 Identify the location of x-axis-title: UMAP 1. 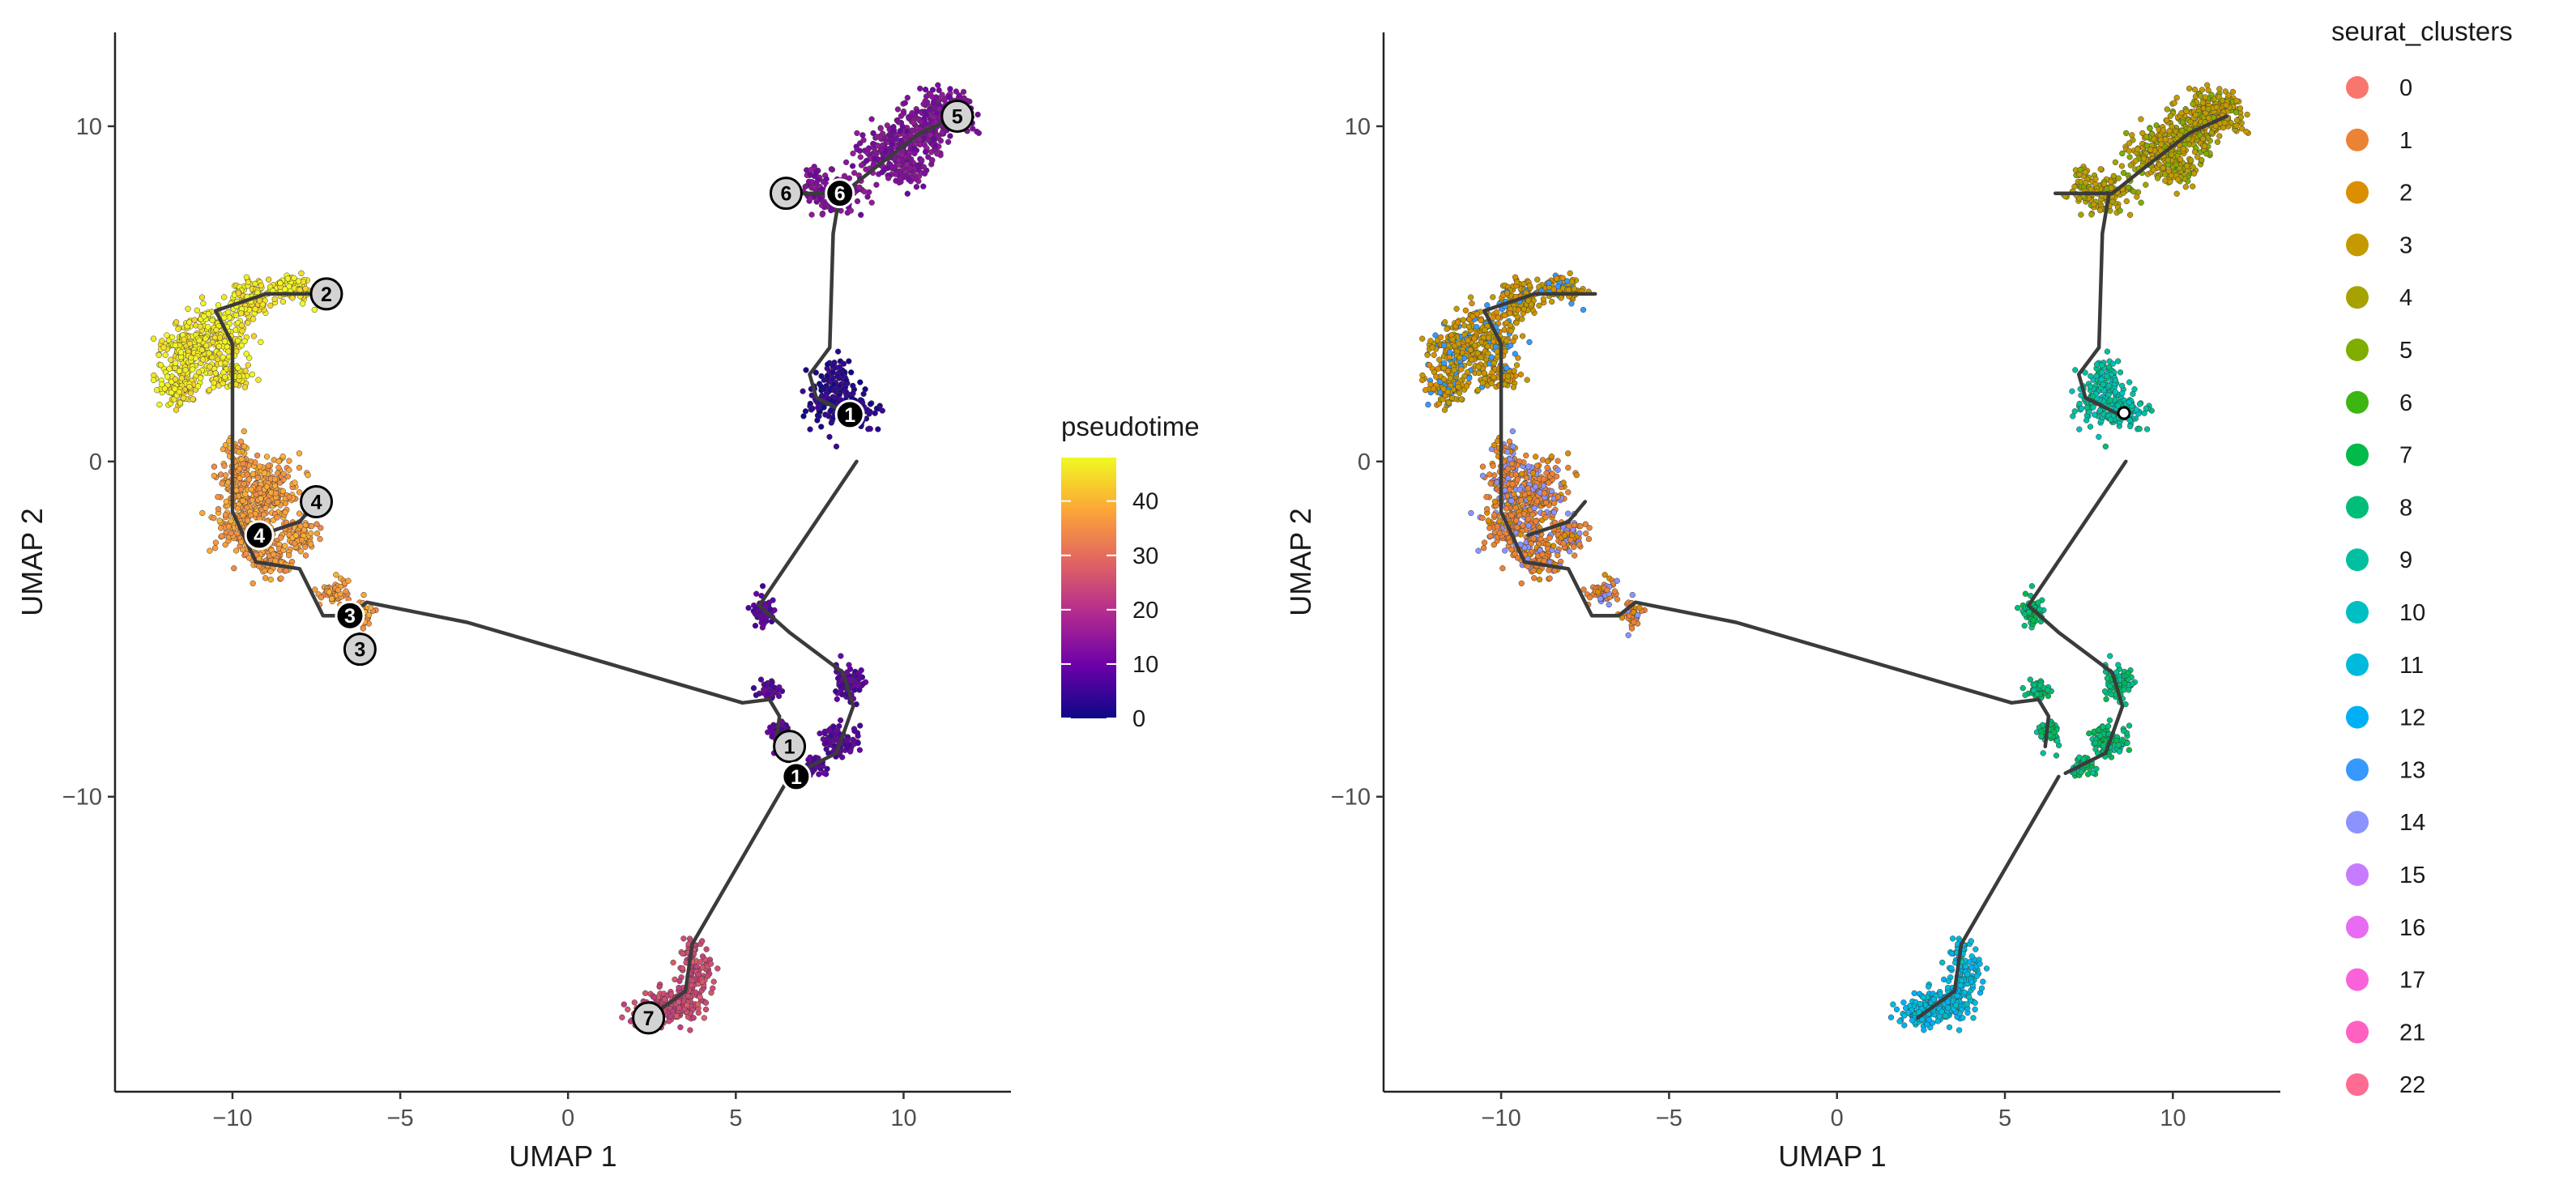
(562, 1156).